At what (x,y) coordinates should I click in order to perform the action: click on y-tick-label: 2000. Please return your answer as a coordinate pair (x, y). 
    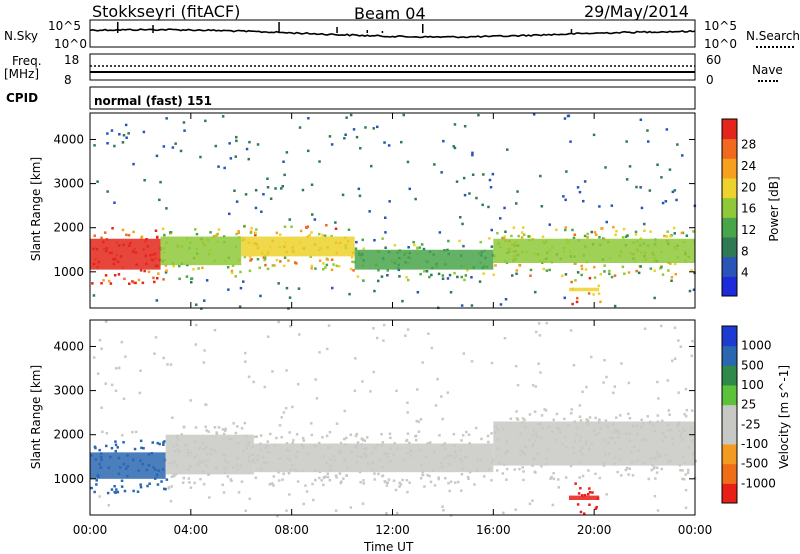
    Looking at the image, I should click on (68, 228).